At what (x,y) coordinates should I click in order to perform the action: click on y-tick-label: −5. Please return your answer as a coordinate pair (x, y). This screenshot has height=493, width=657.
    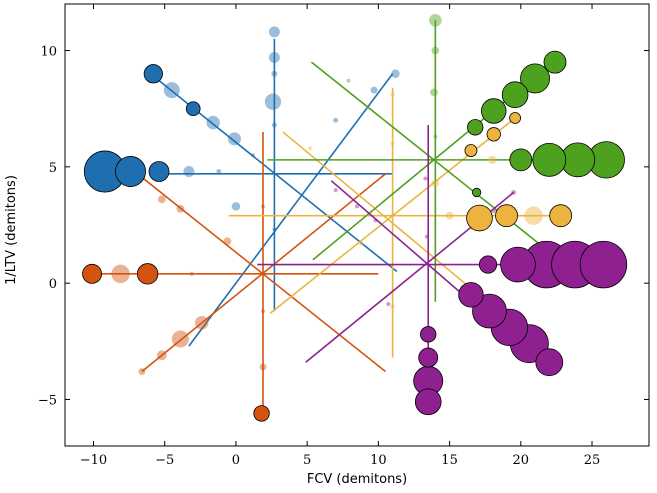
    Looking at the image, I should click on (47, 400).